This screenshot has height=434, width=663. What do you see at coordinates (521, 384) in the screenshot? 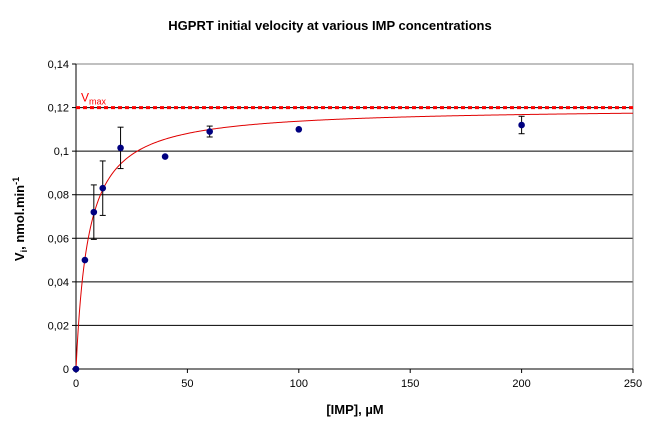
I see `x-tick-label-4: 200` at bounding box center [521, 384].